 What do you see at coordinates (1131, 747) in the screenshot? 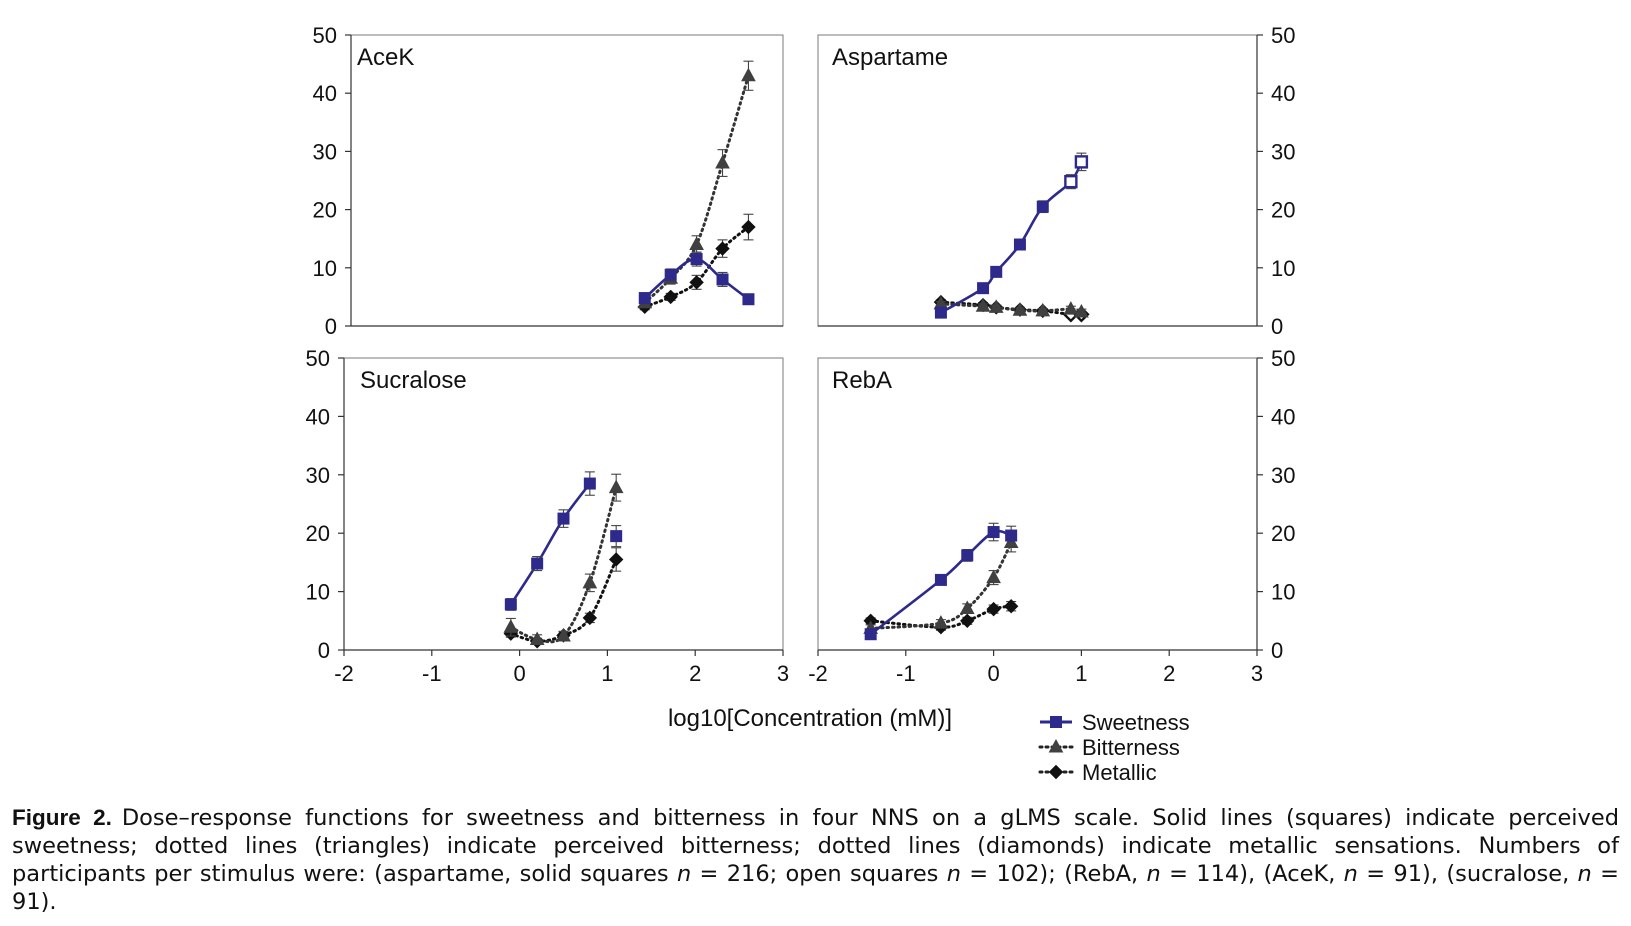
I see `legend-label: Bitterness` at bounding box center [1131, 747].